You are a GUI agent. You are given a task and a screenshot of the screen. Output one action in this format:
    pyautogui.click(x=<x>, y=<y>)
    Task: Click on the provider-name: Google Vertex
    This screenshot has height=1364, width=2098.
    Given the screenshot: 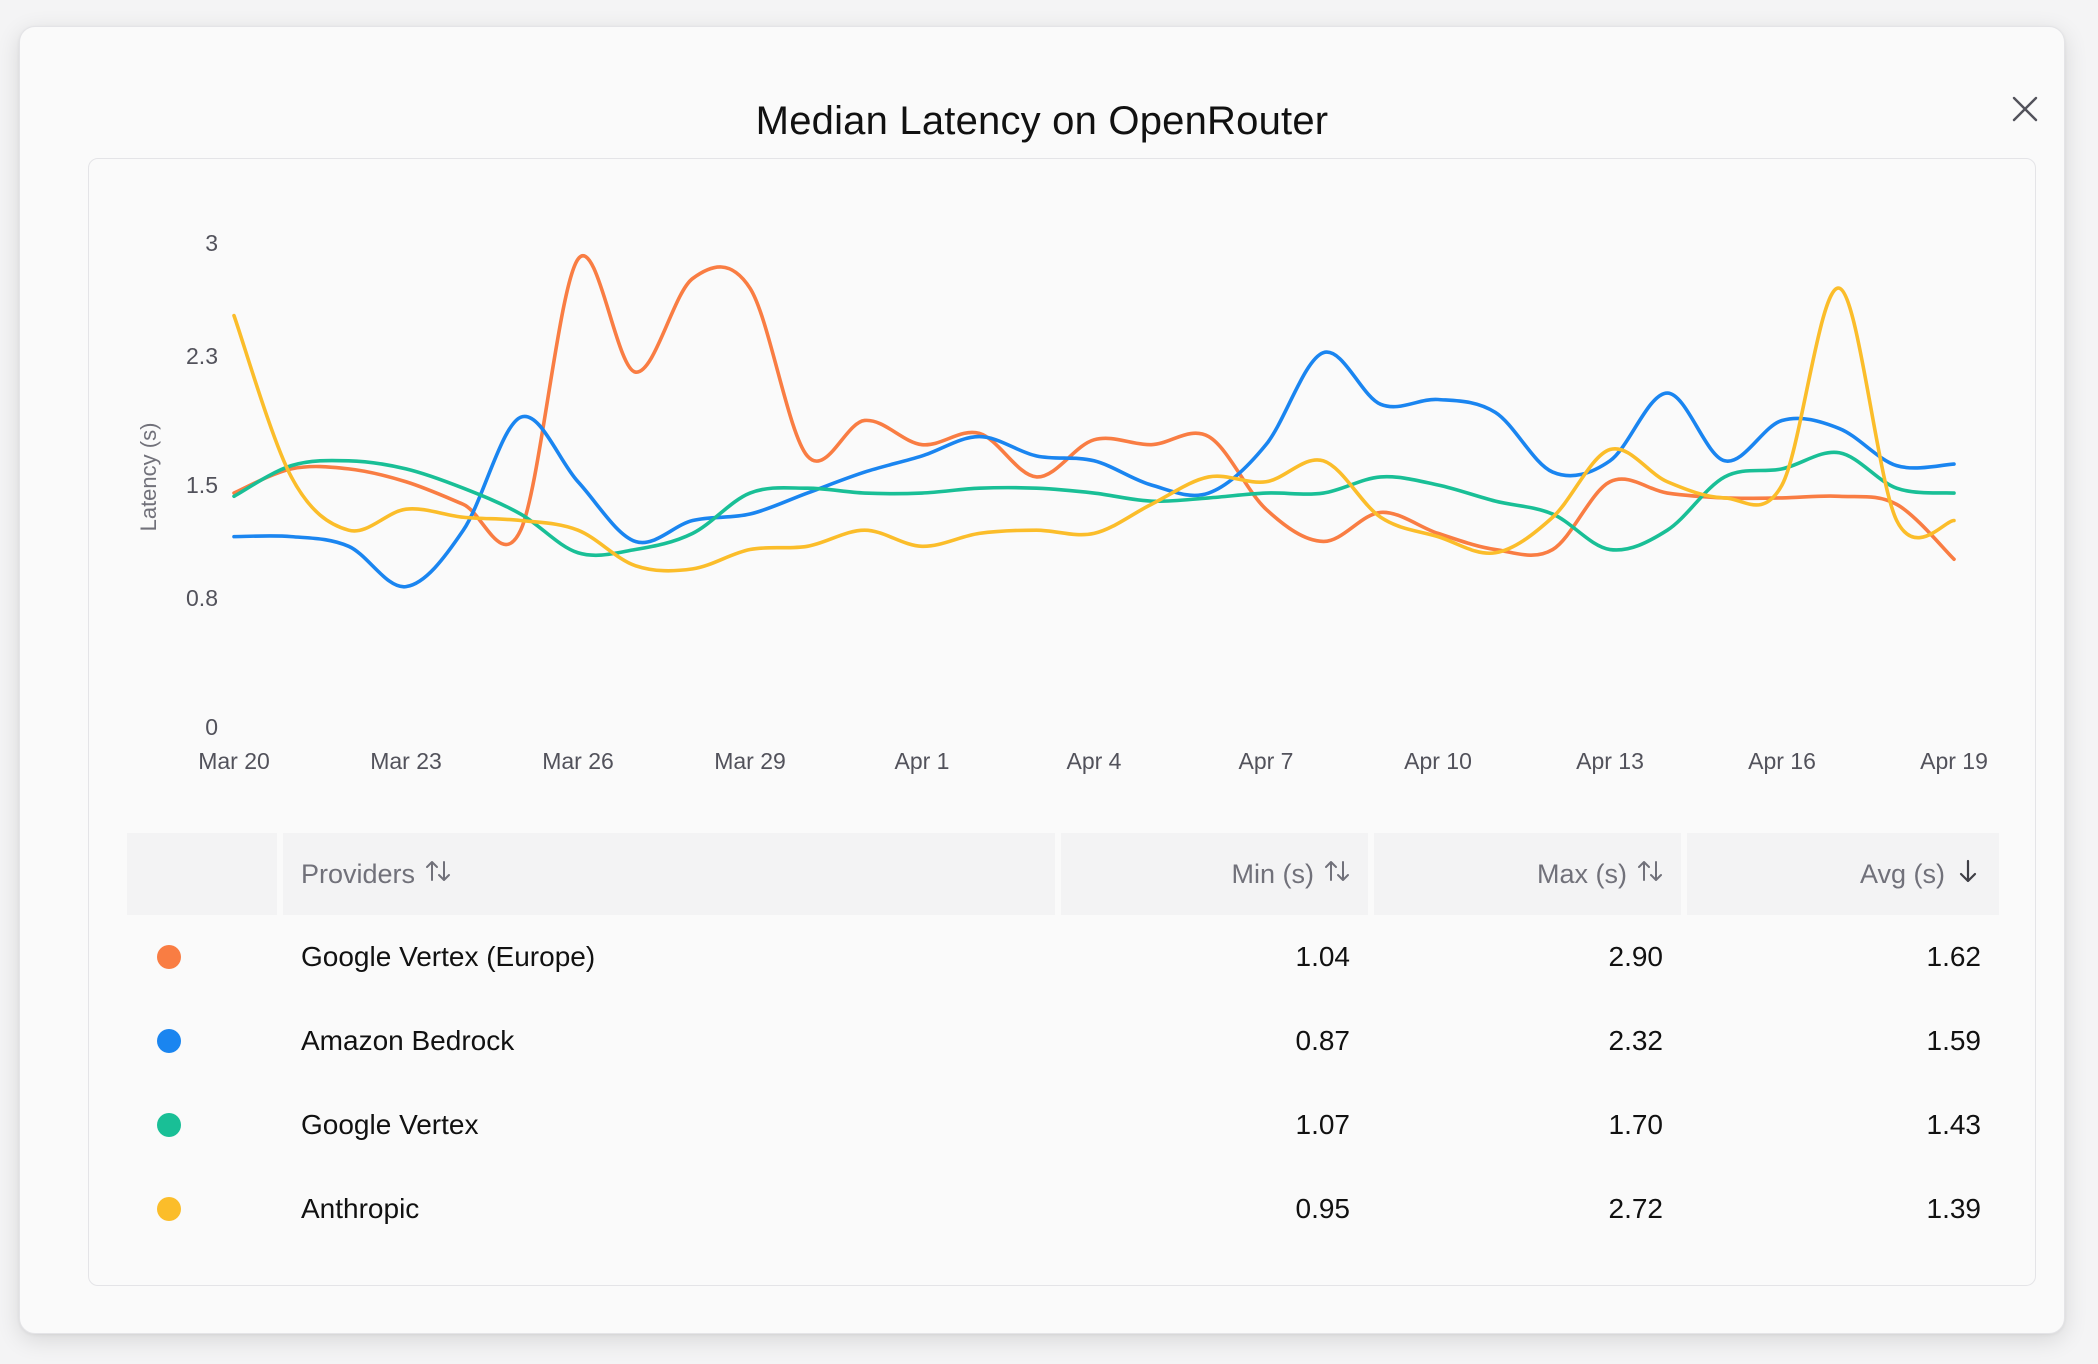 What is the action you would take?
    pyautogui.click(x=390, y=1124)
    